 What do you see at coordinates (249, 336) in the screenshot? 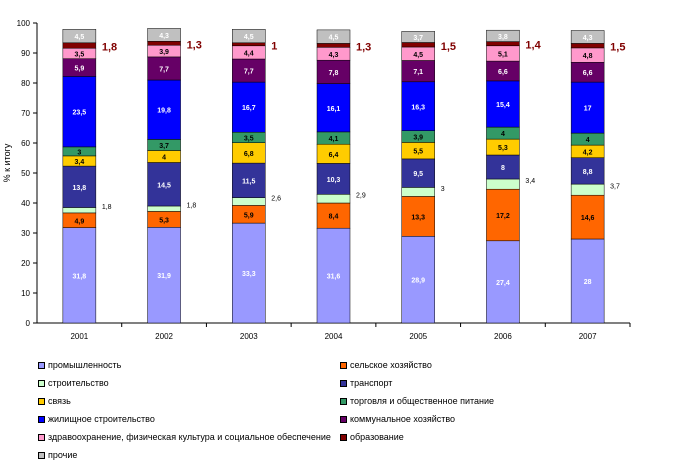
I see `x-tick-label: 2003` at bounding box center [249, 336].